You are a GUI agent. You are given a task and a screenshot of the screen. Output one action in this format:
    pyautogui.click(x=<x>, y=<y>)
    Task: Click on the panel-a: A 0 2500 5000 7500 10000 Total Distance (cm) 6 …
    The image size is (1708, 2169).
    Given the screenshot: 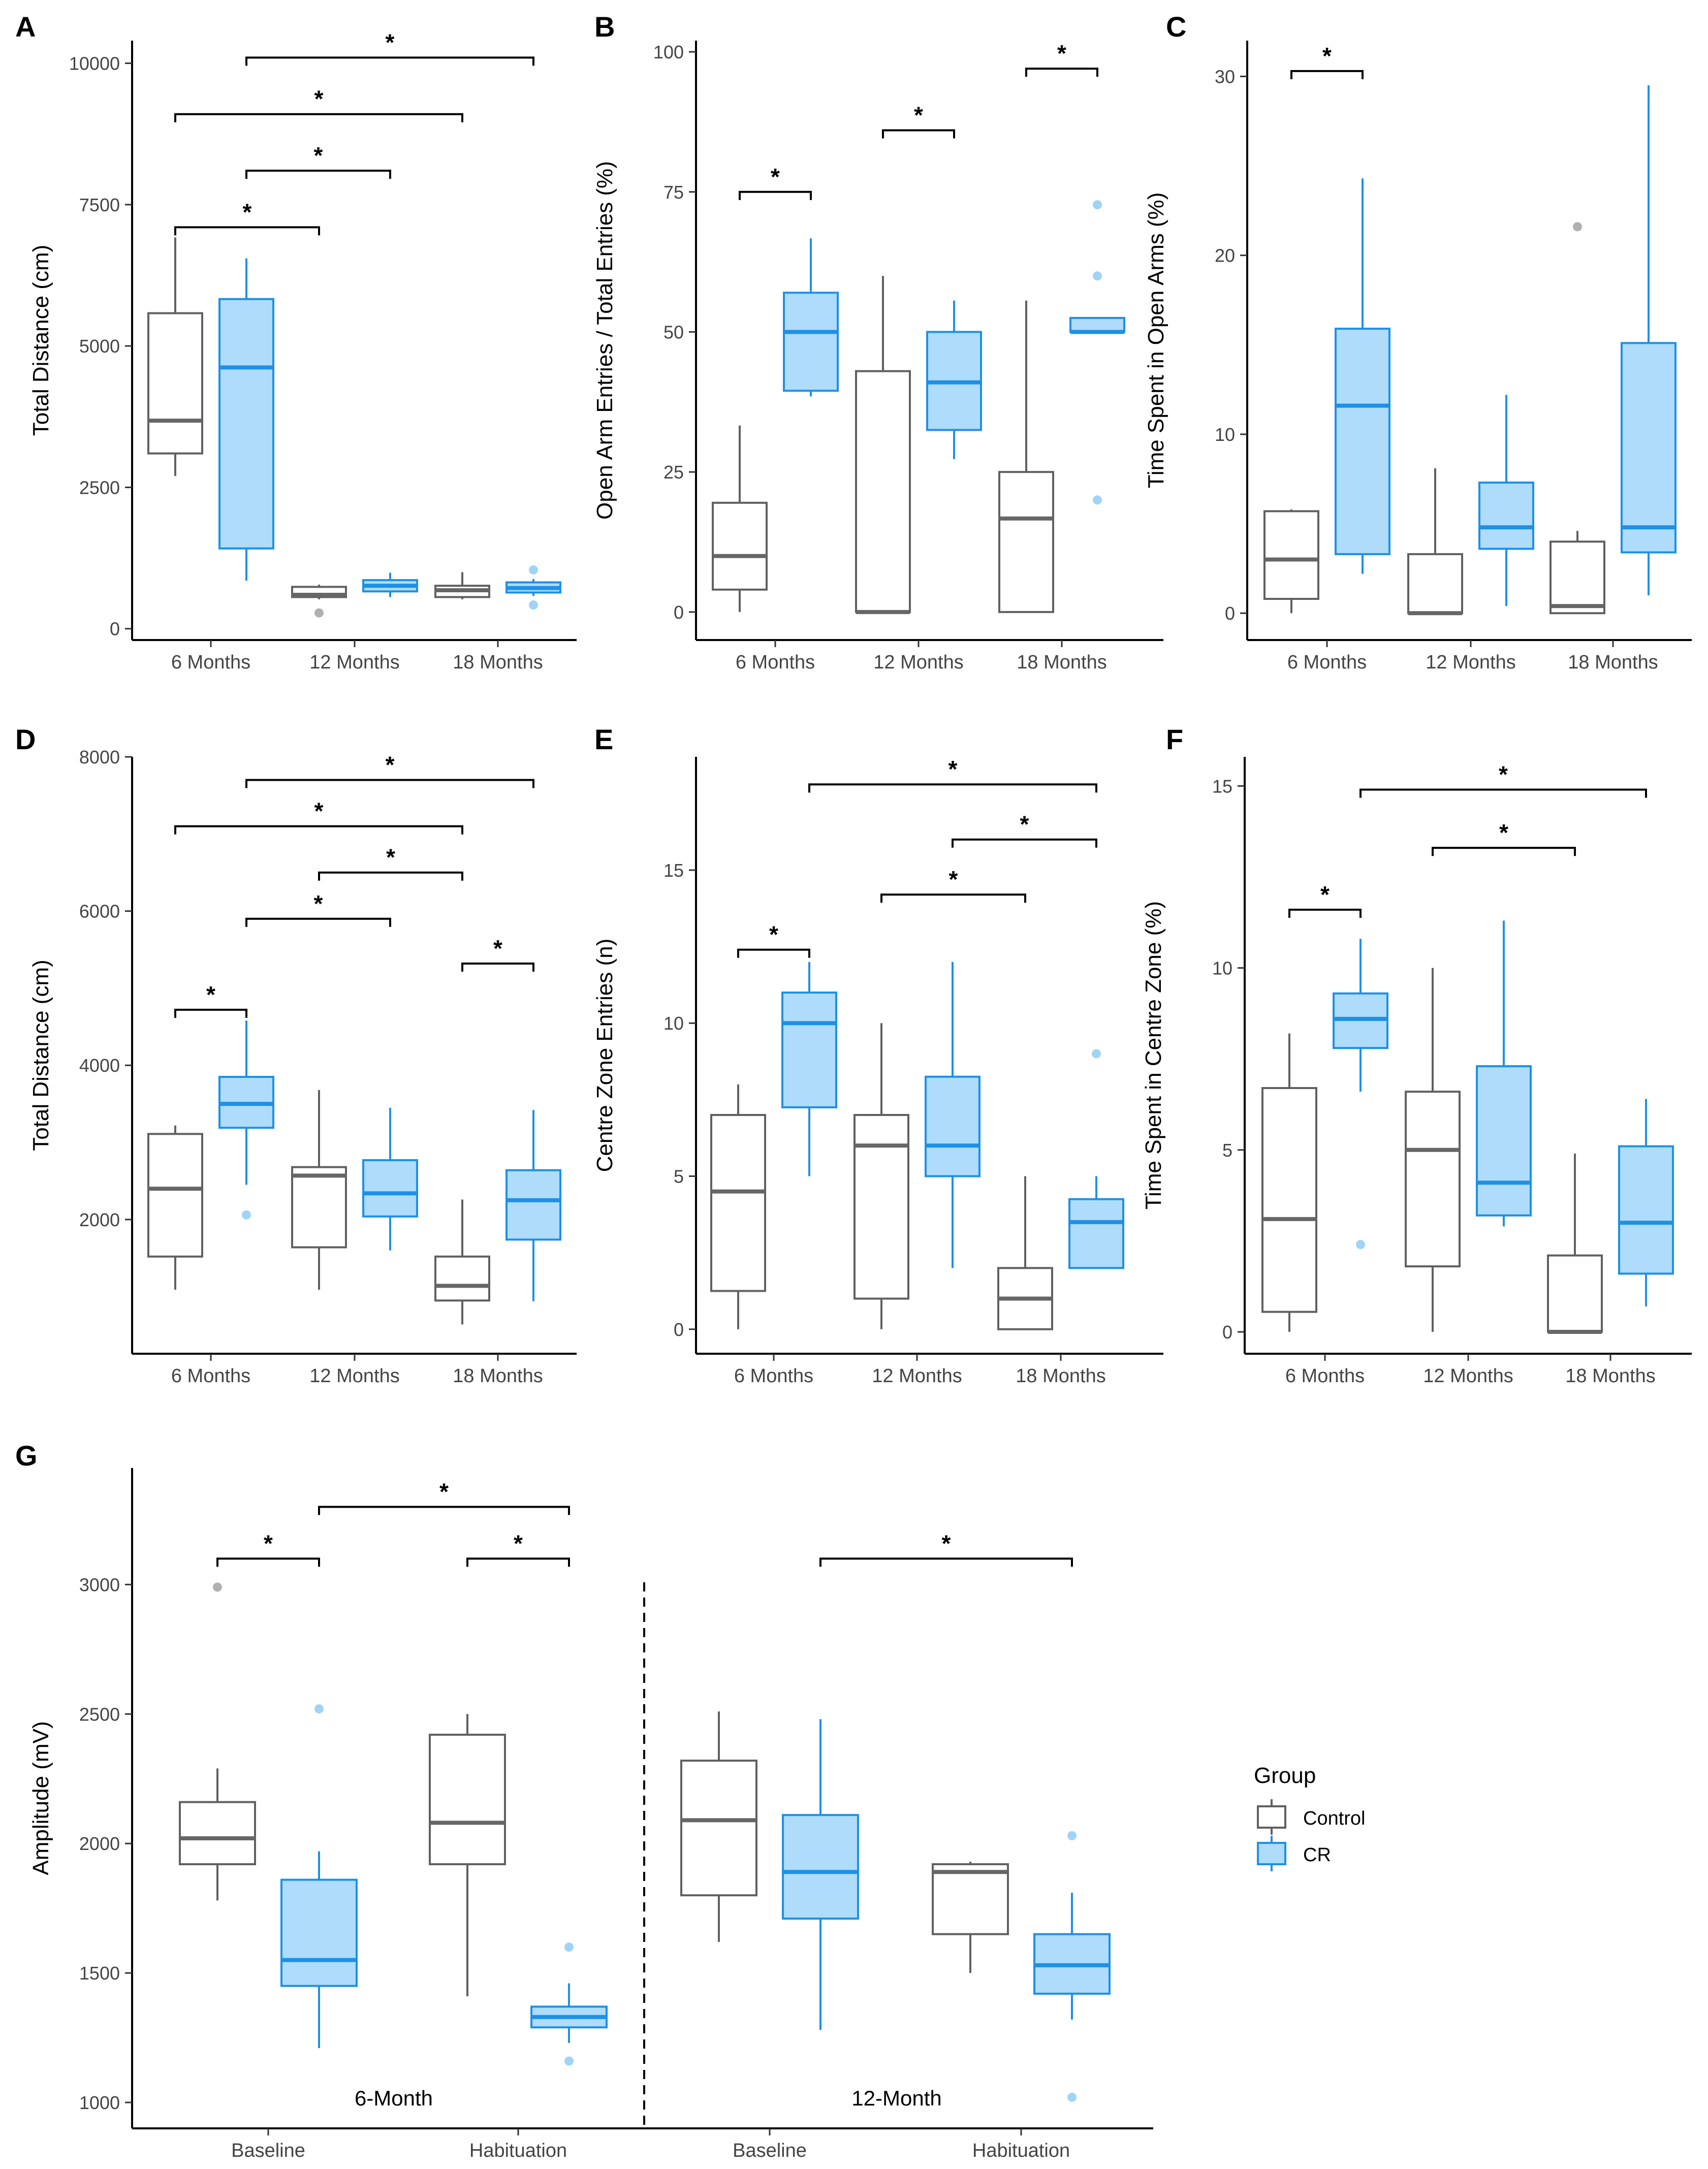 What is the action you would take?
    pyautogui.click(x=296, y=342)
    